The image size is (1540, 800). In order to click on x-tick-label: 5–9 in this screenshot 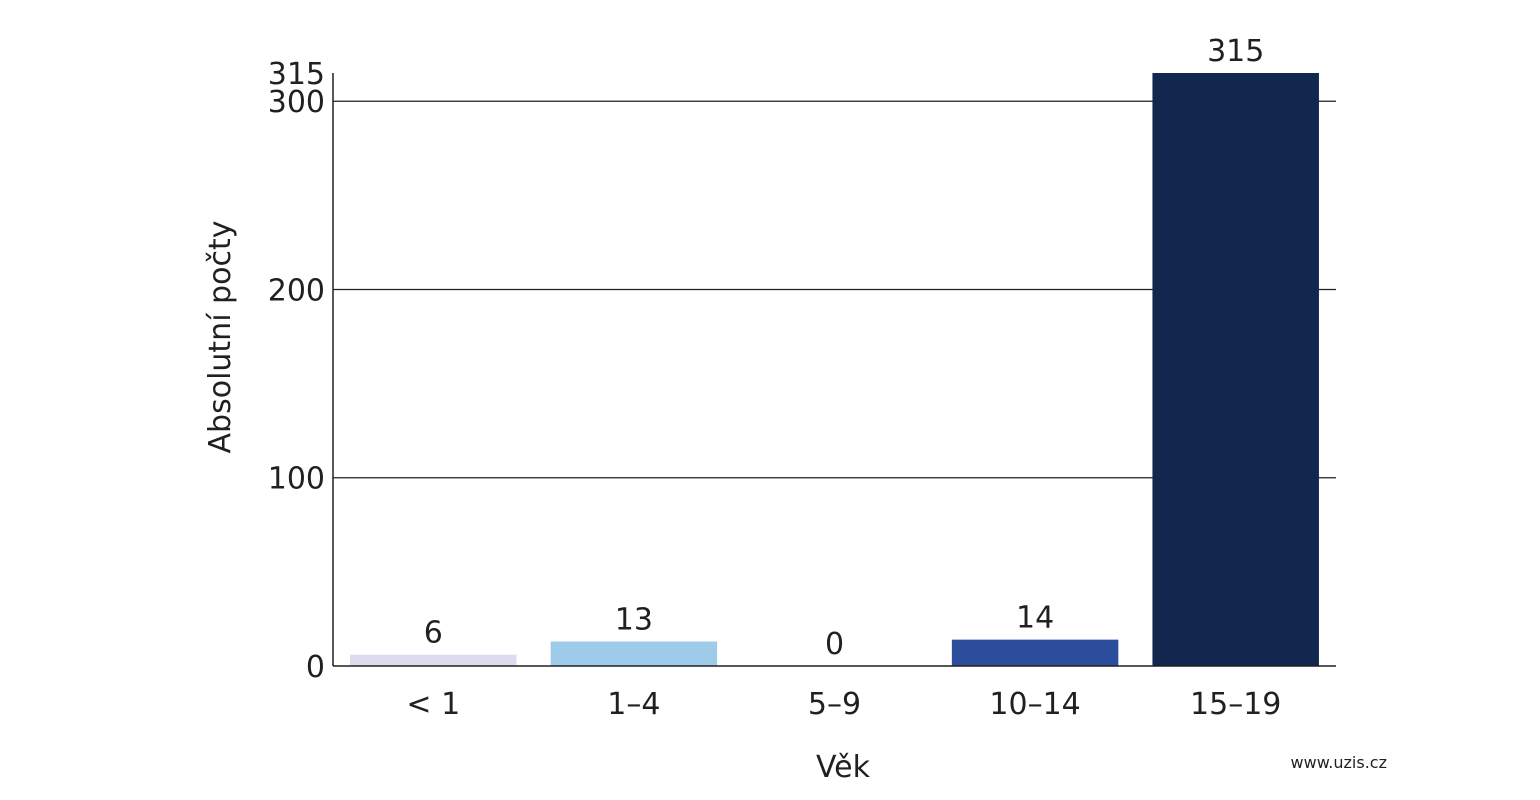, I will do `click(834, 704)`.